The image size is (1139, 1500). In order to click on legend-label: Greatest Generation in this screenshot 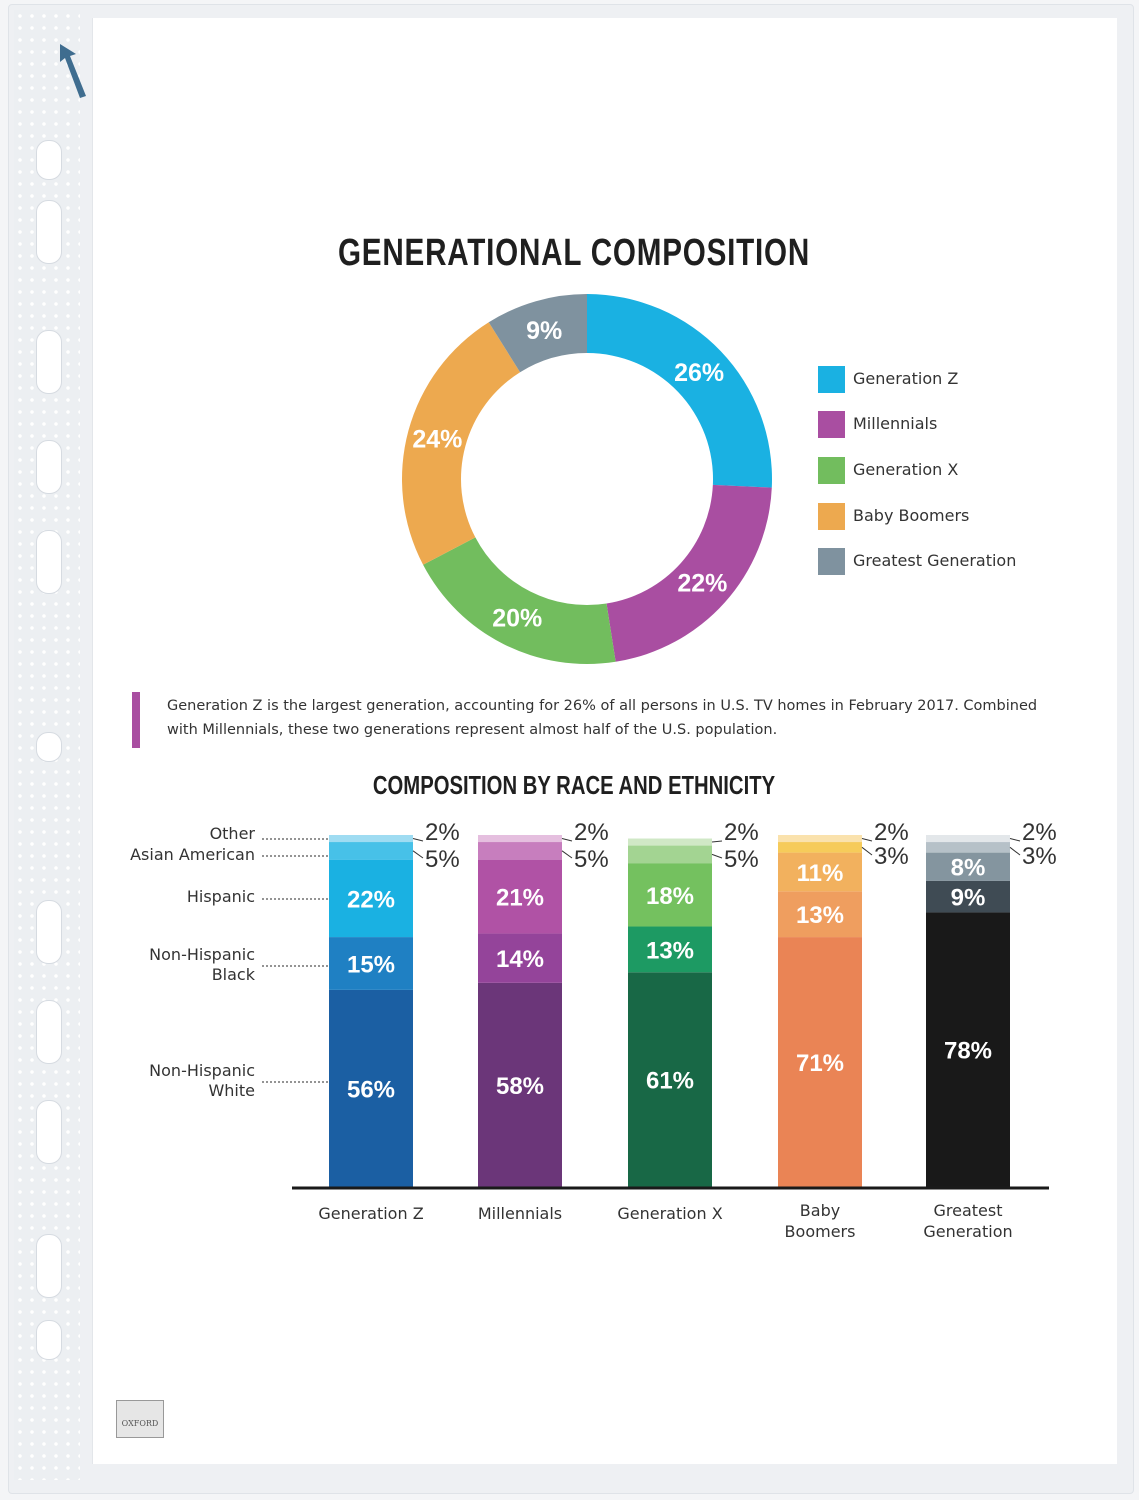, I will do `click(935, 560)`.